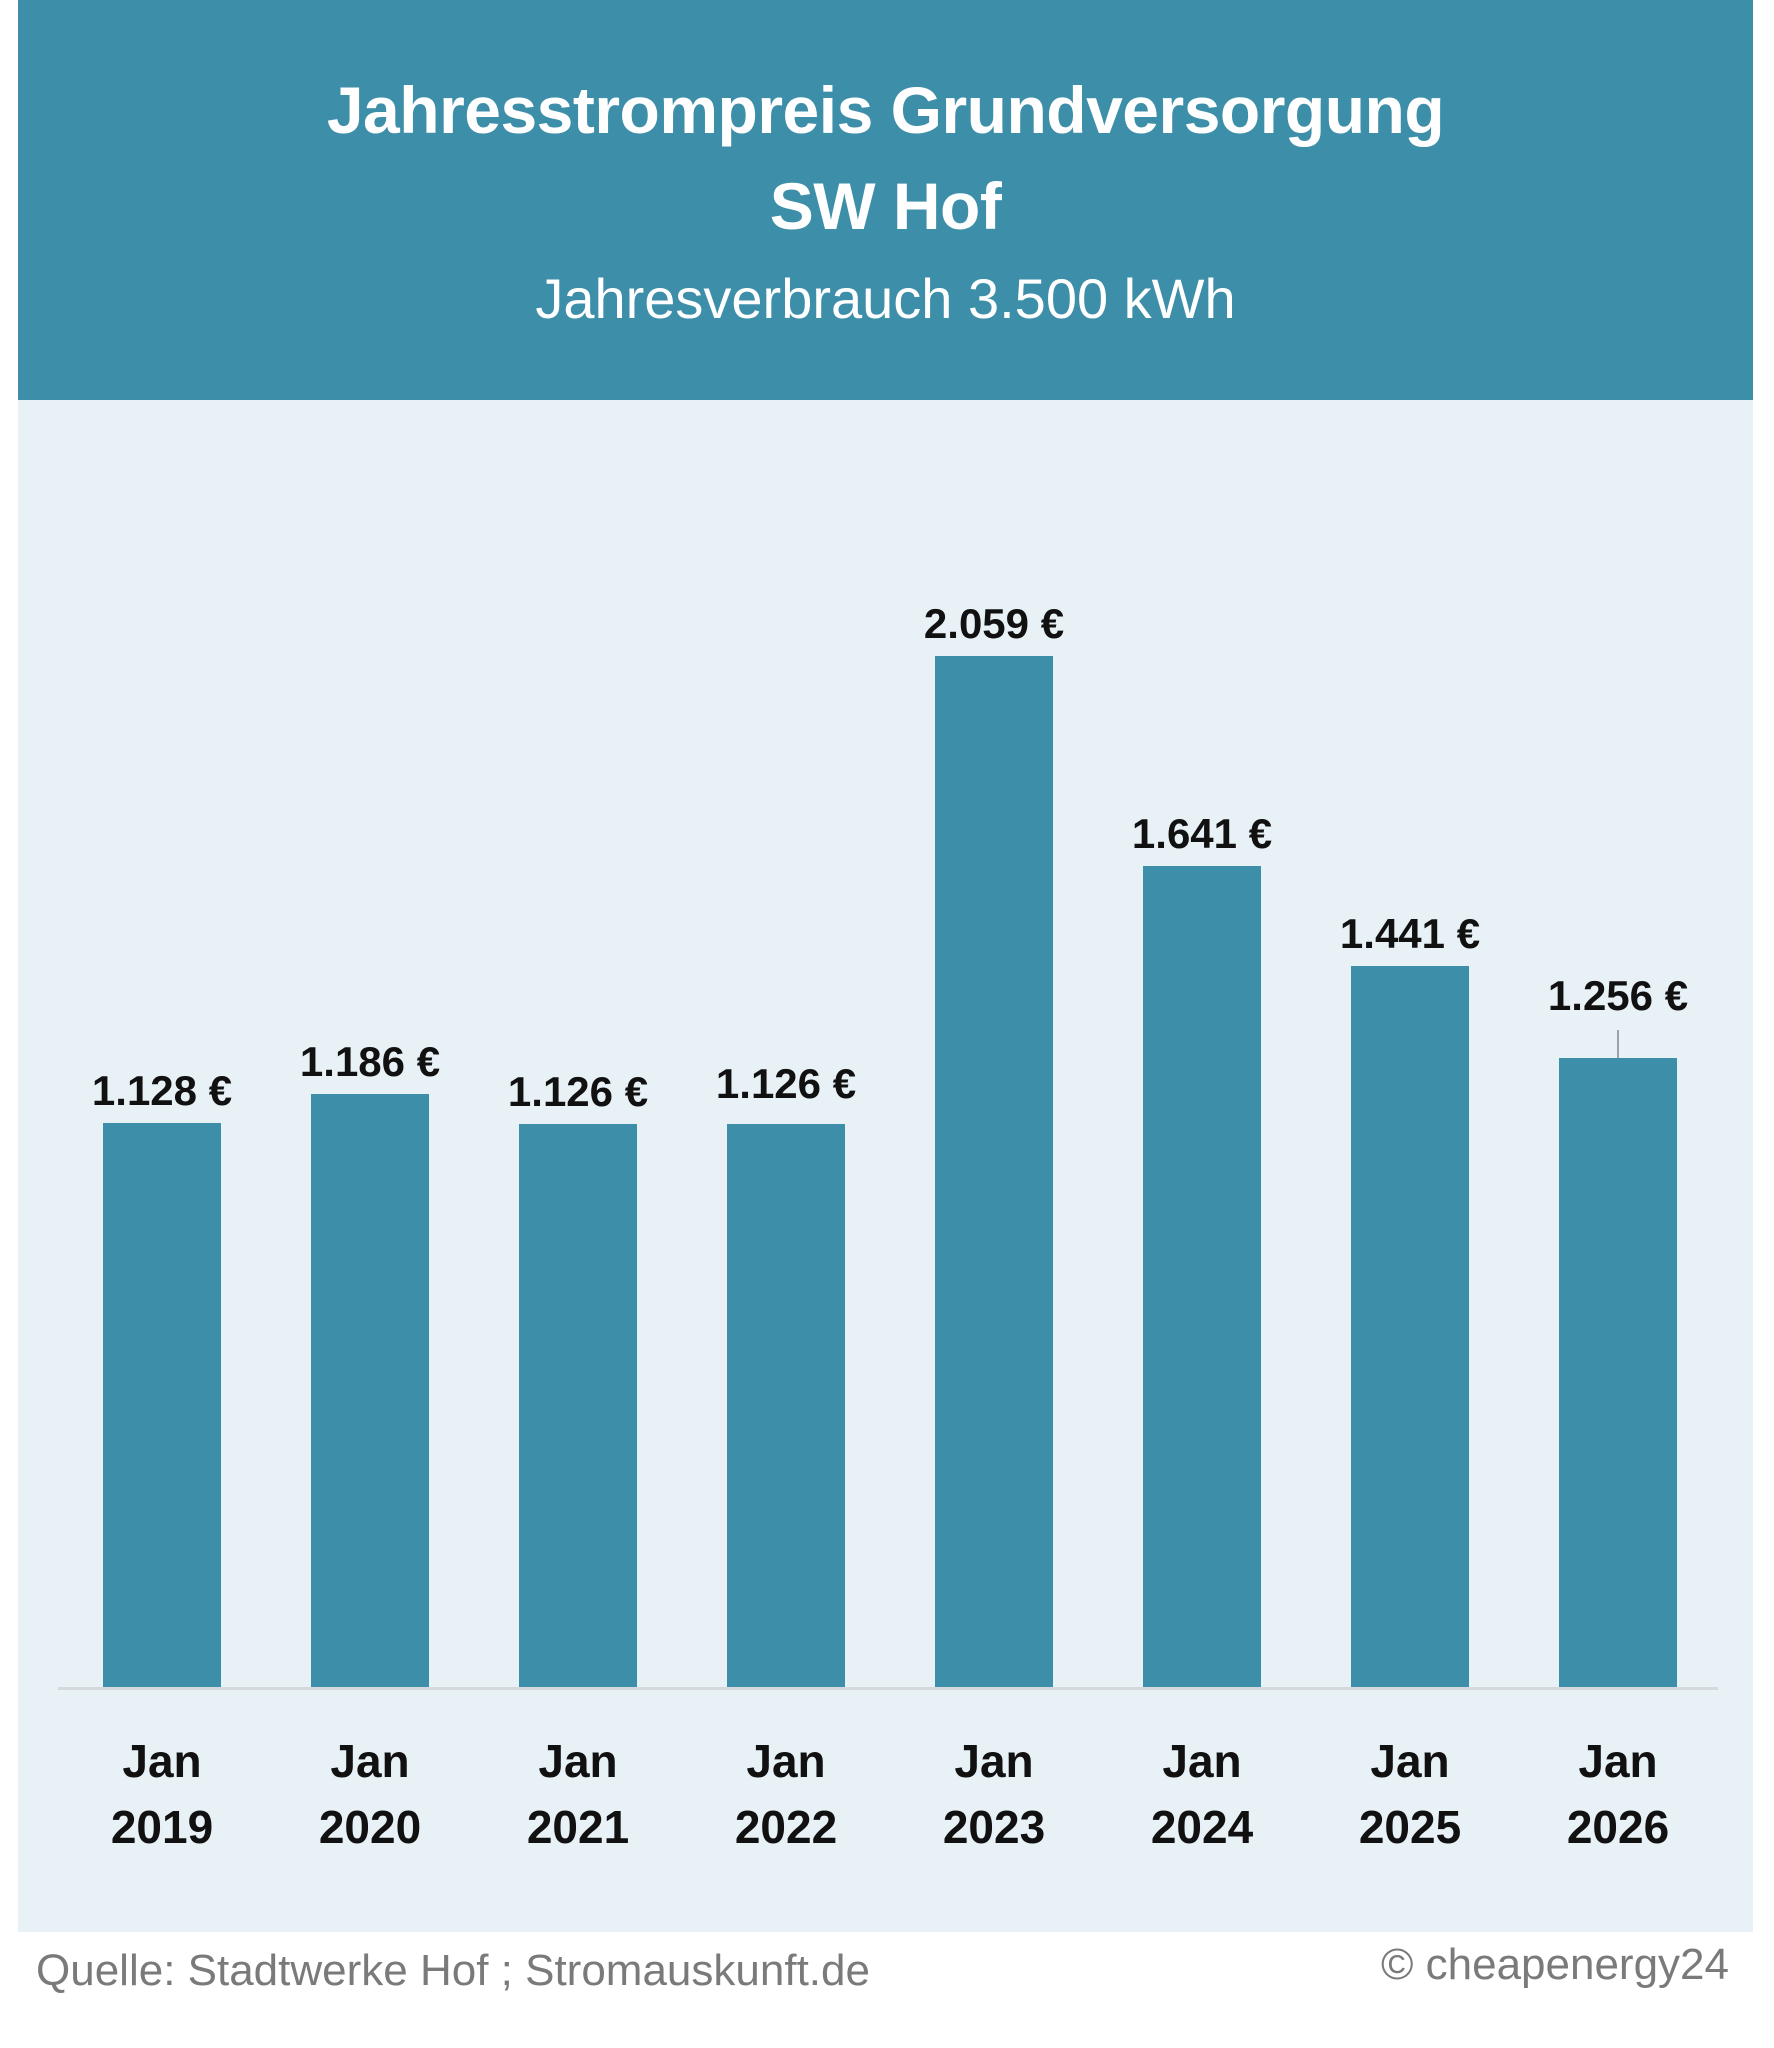 The image size is (1774, 2048). Describe the element at coordinates (994, 623) in the screenshot. I see `bar-value-label: 2.059 €` at that location.